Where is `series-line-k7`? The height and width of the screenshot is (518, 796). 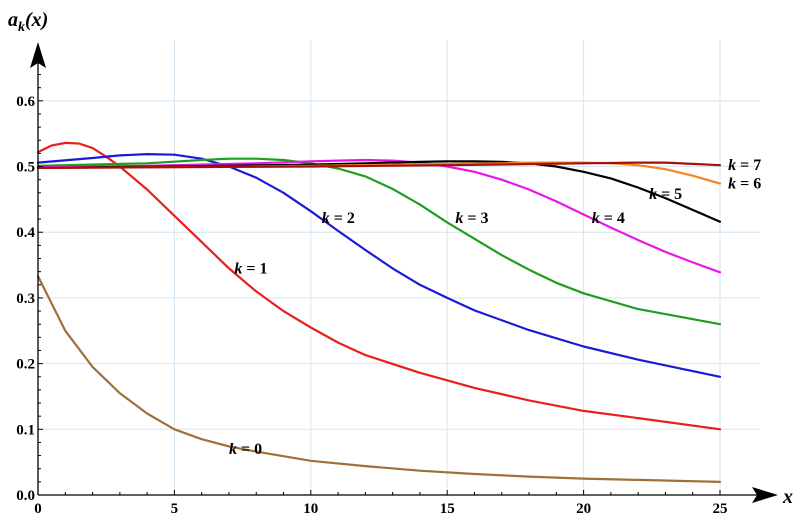
series-line-k7 is located at coordinates (379, 165).